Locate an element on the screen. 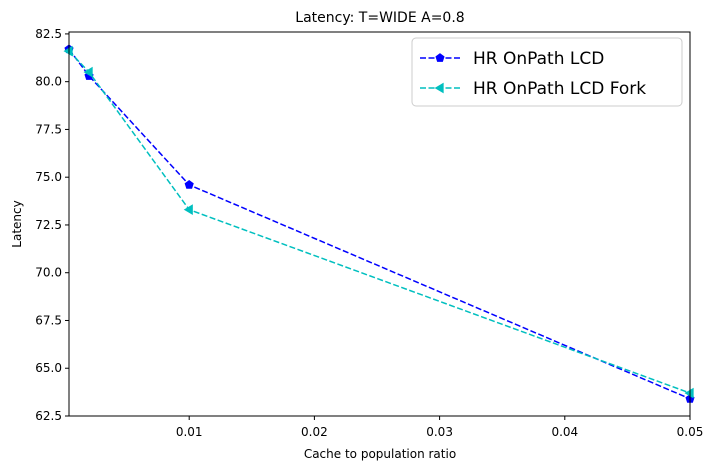 This screenshot has width=715, height=470. y-tick-label: 72.5 is located at coordinates (48, 225).